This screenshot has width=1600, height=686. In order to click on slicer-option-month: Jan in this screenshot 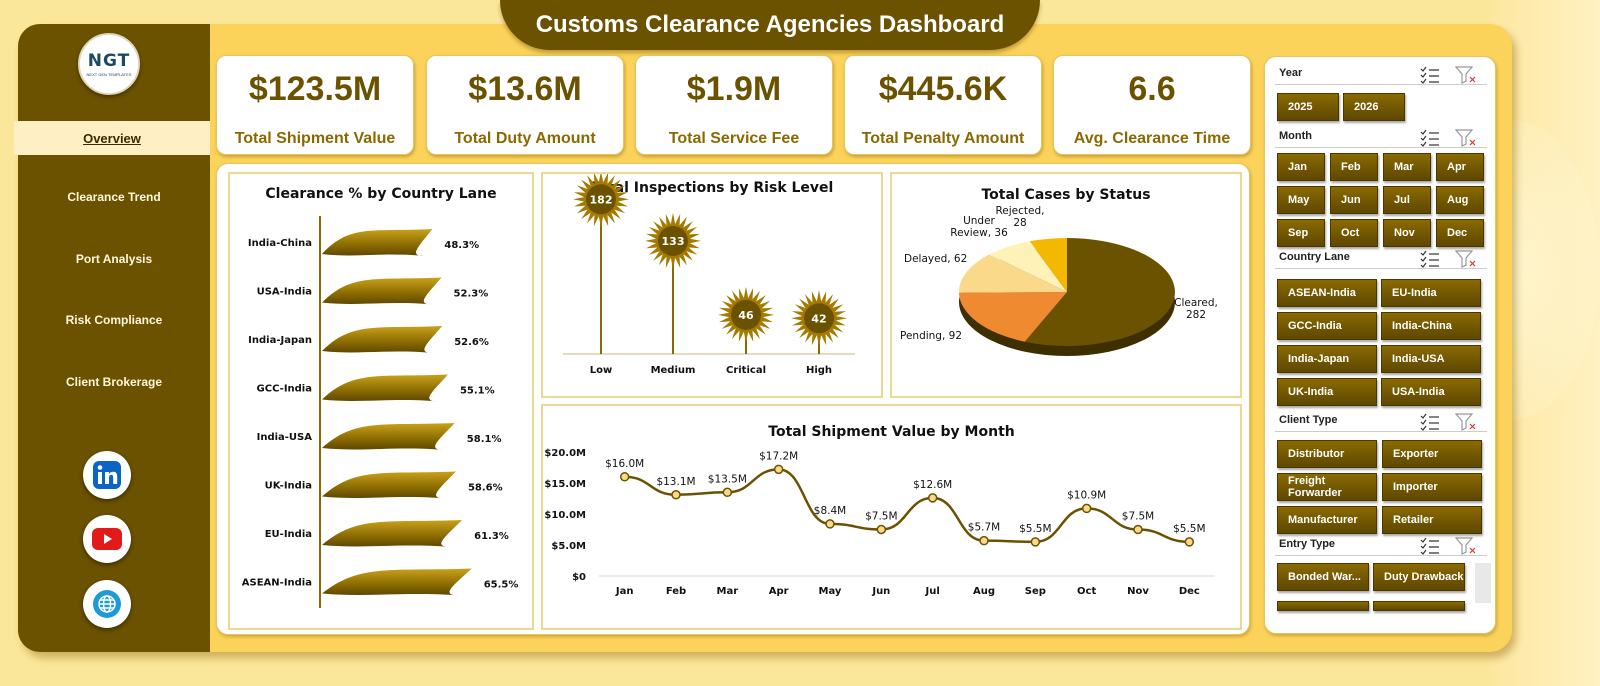, I will do `click(1301, 167)`.